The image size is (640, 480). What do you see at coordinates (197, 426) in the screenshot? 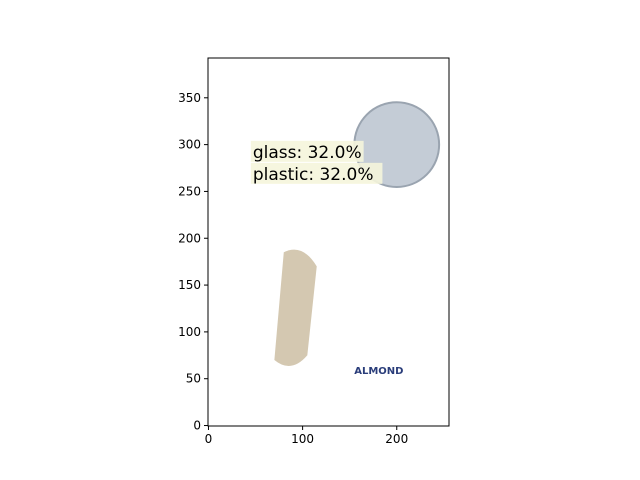
I see `y-tick-label: 0` at bounding box center [197, 426].